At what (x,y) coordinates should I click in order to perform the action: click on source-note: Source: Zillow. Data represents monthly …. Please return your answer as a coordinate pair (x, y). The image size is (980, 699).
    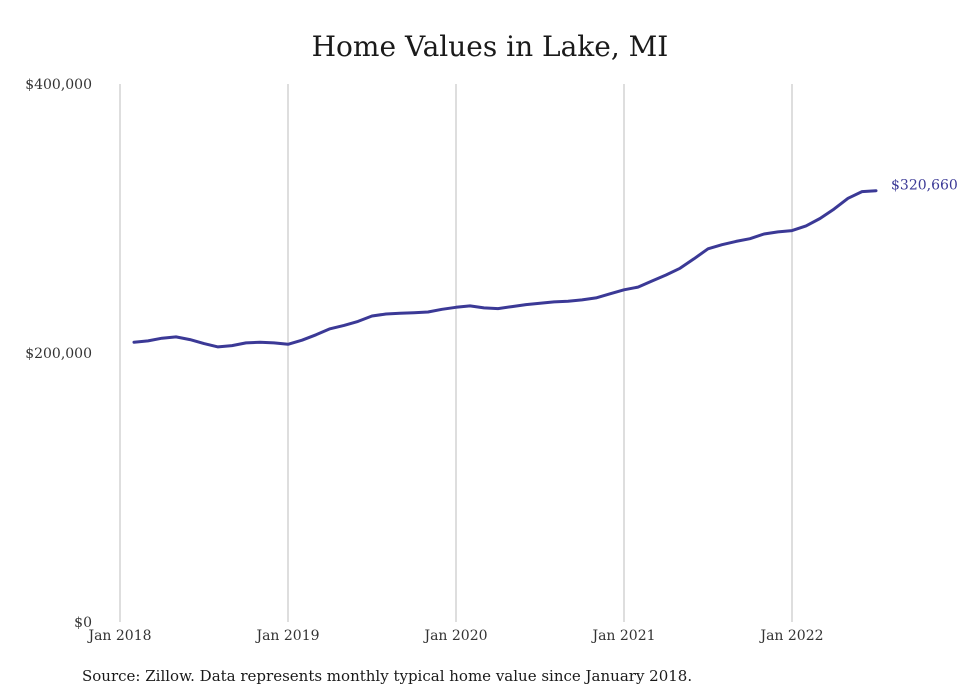
    Looking at the image, I should click on (387, 676).